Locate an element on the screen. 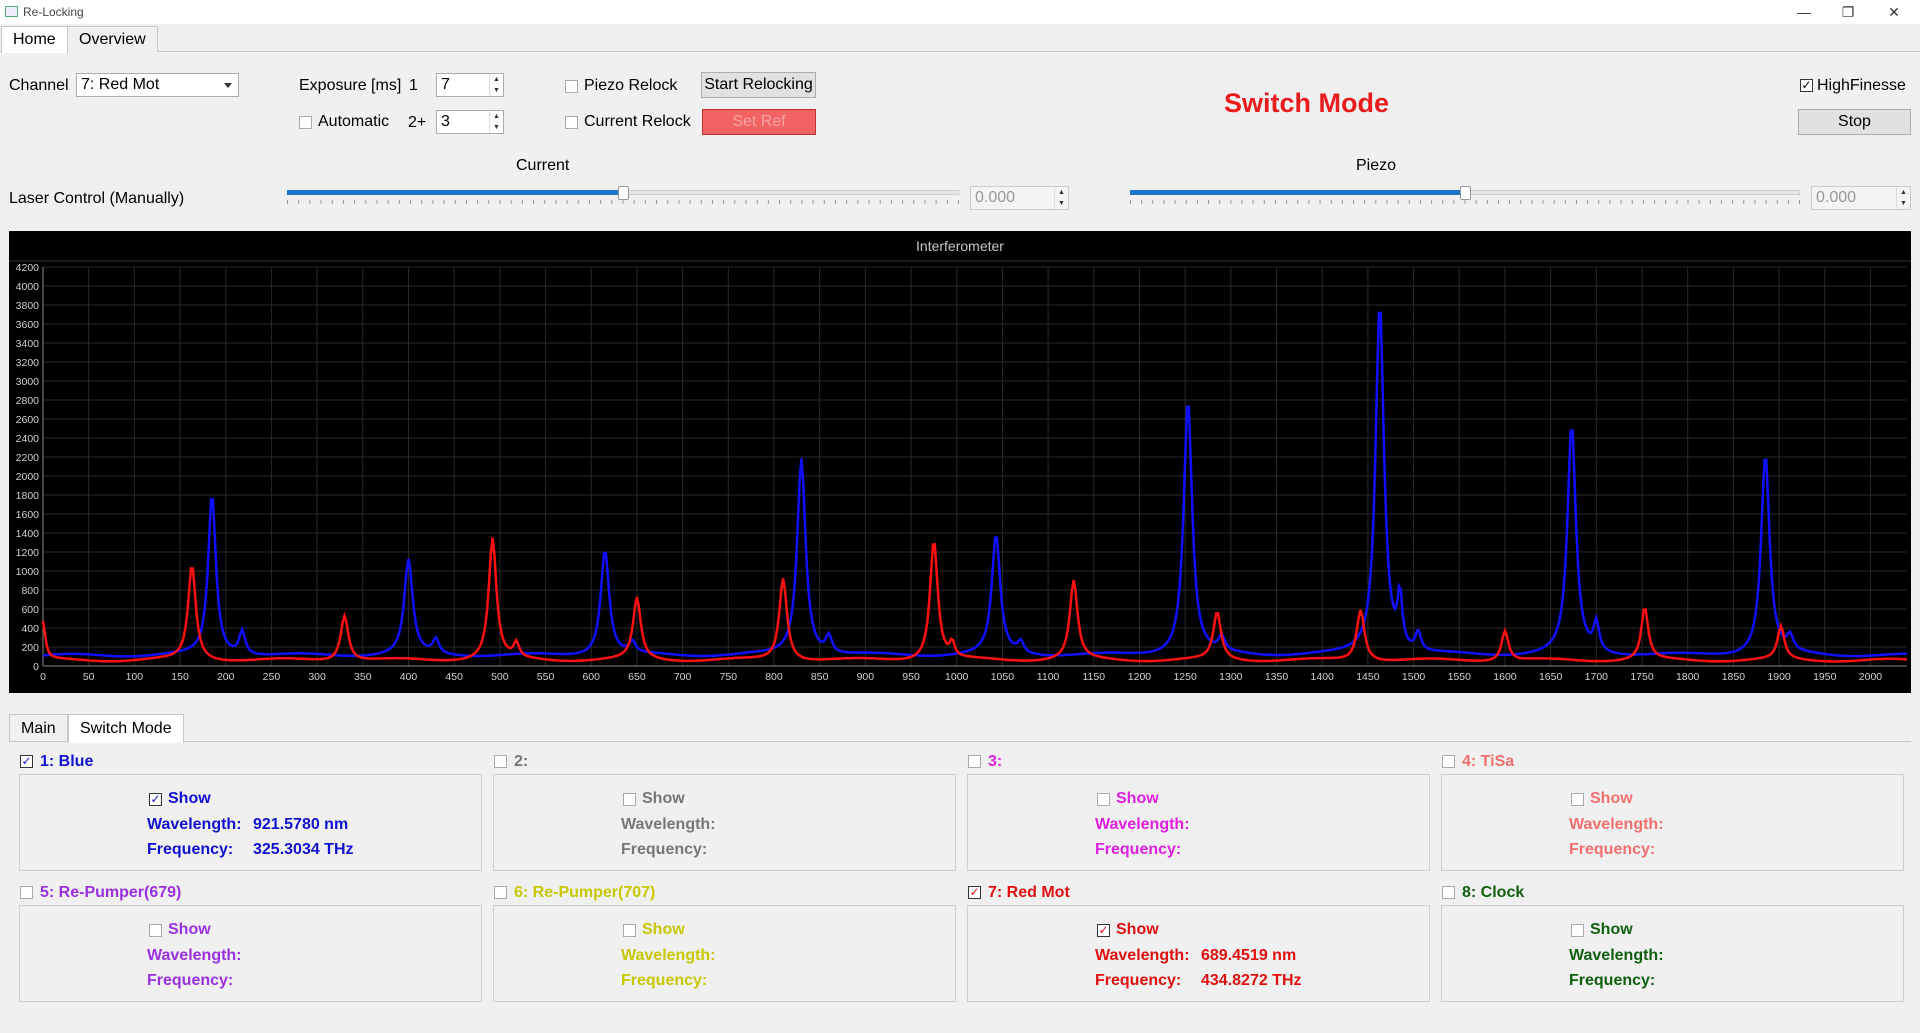 This screenshot has width=1920, height=1033. channel-1-enable-checkbox: ✓ is located at coordinates (26, 761).